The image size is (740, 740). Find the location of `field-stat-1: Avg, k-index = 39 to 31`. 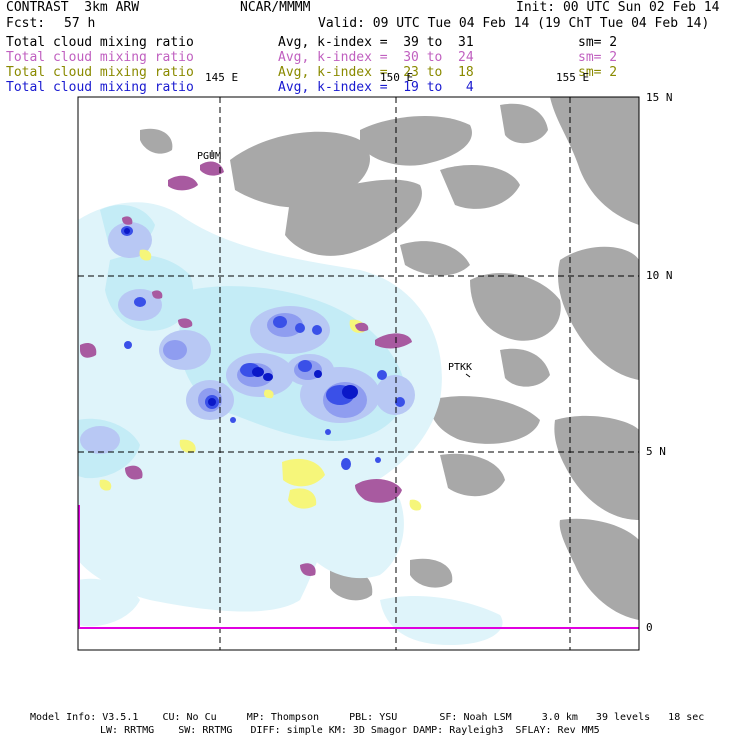

field-stat-1: Avg, k-index = 39 to 31 is located at coordinates (376, 42).